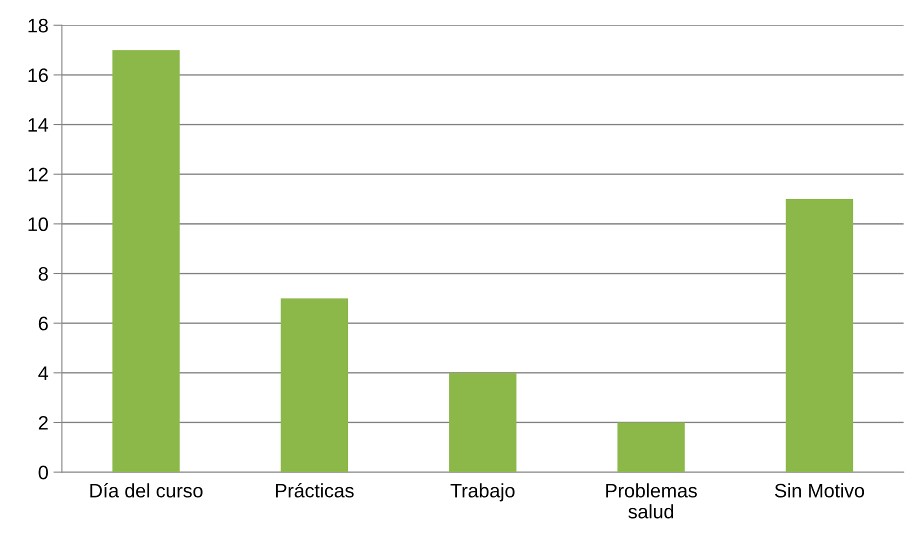 This screenshot has width=910, height=549. I want to click on y-tick-label: 6, so click(43, 323).